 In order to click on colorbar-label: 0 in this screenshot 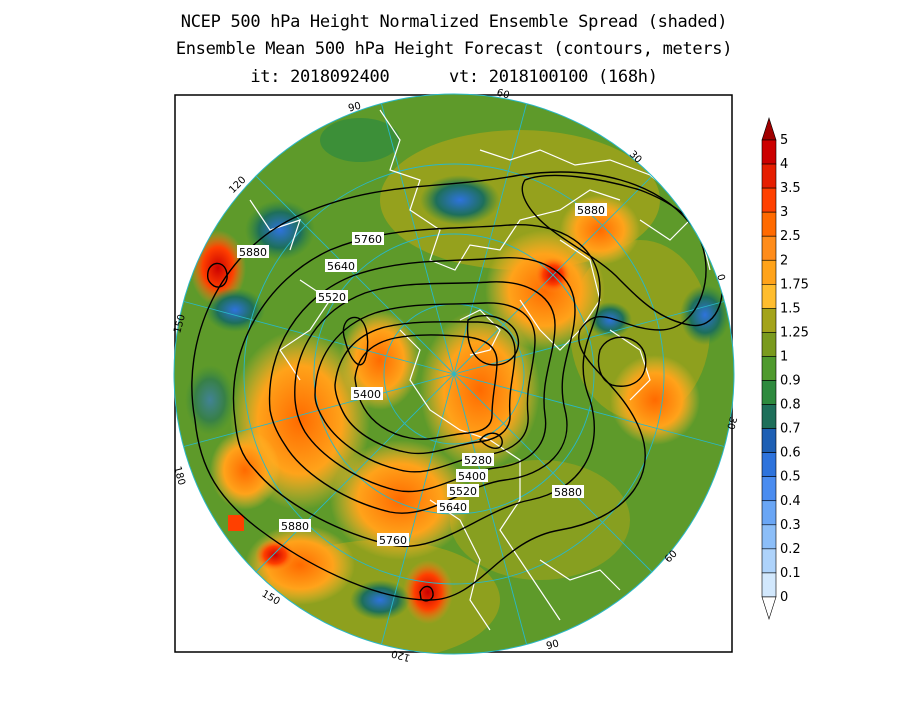, I will do `click(784, 597)`.